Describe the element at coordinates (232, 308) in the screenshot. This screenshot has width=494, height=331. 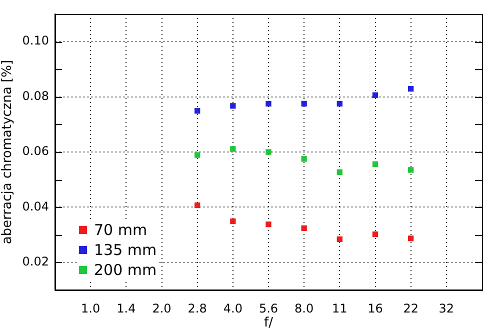
I see `x-tick-label: 4.0` at that location.